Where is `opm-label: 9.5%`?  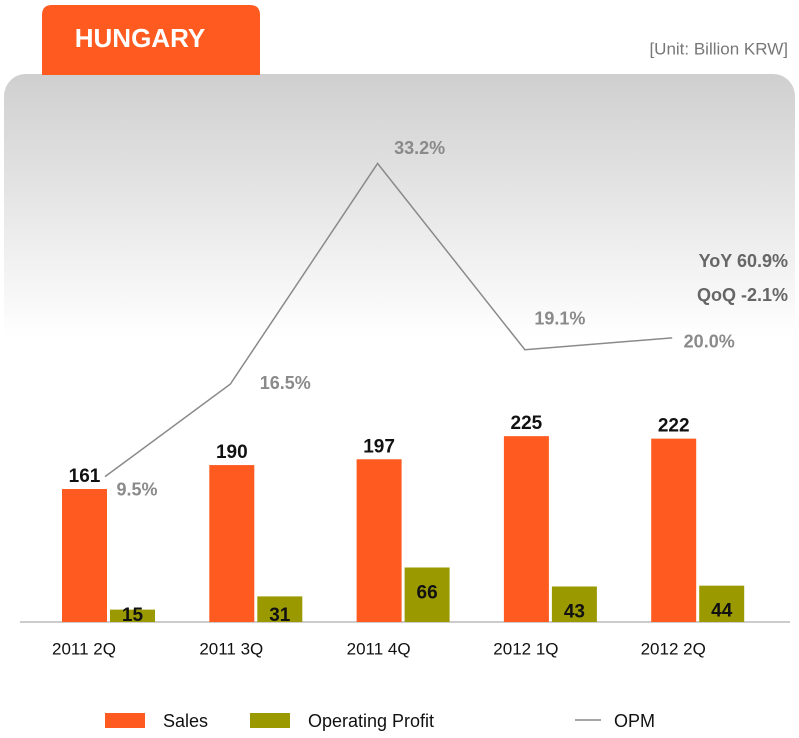 opm-label: 9.5% is located at coordinates (136, 489).